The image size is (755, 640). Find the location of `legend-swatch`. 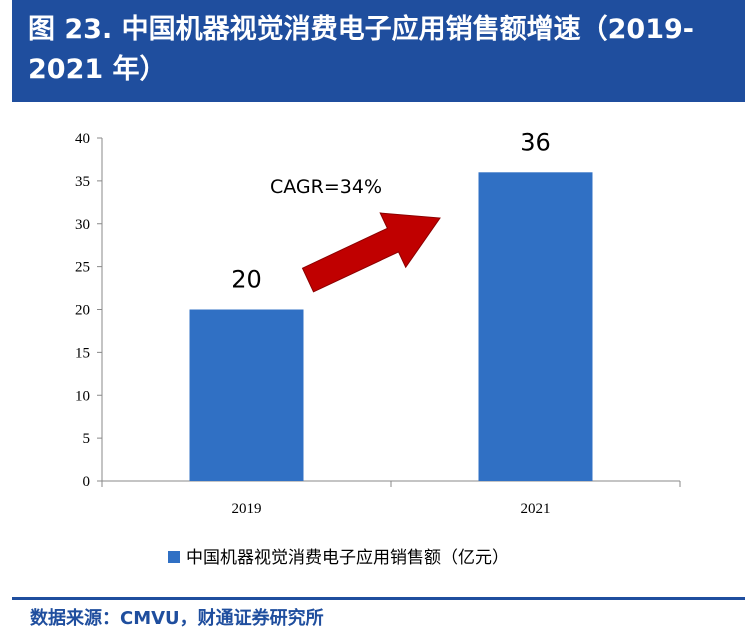

legend-swatch is located at coordinates (174, 557).